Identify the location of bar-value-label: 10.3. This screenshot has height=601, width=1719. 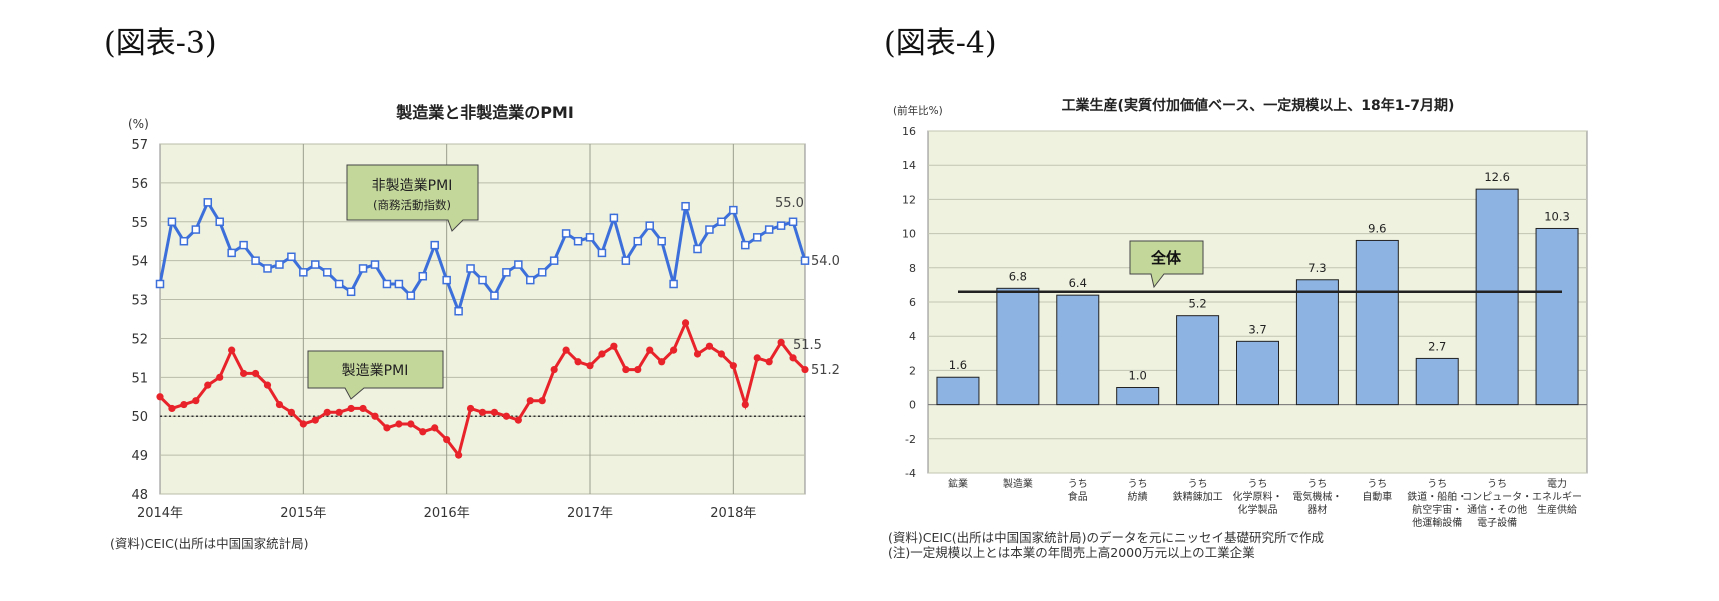
(1557, 216).